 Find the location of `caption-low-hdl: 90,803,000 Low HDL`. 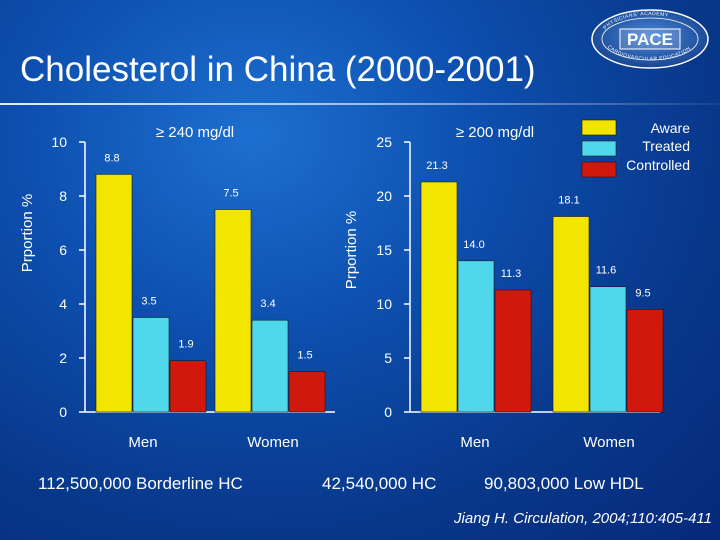

caption-low-hdl: 90,803,000 Low HDL is located at coordinates (564, 483).